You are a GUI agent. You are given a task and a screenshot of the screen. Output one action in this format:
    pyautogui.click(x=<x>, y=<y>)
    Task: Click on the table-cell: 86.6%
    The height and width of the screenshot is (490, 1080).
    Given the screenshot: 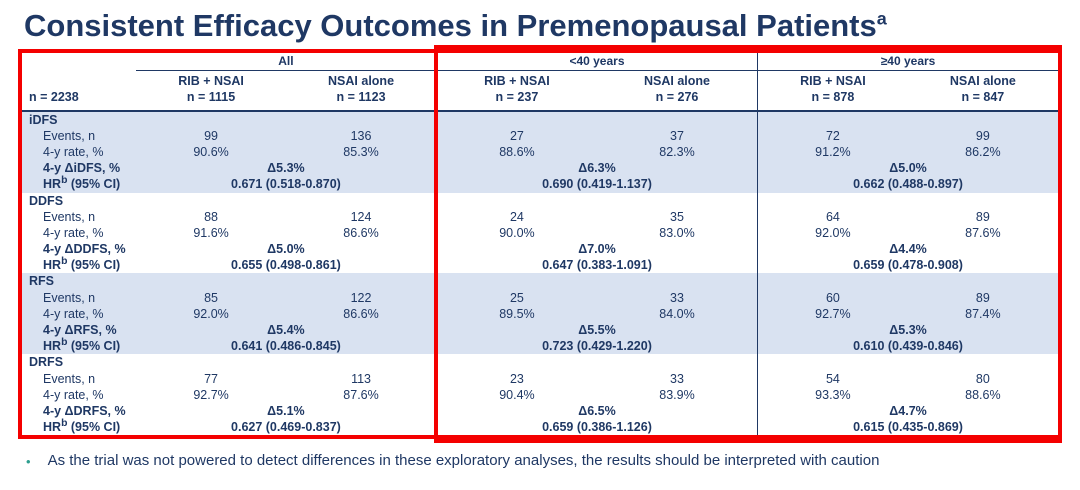 What is the action you would take?
    pyautogui.click(x=361, y=315)
    